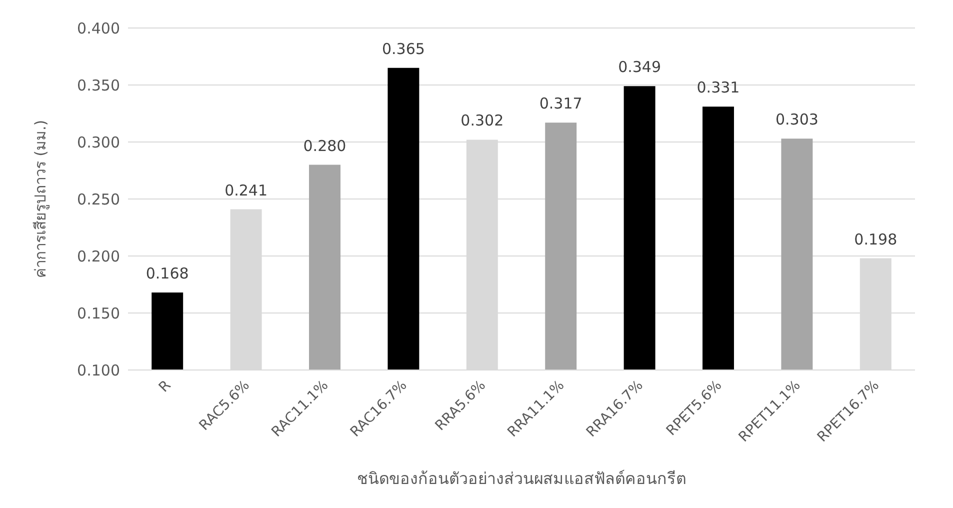  I want to click on y-axis-title: ค่าการเสียรูปถาวร (มม.), so click(40, 199).